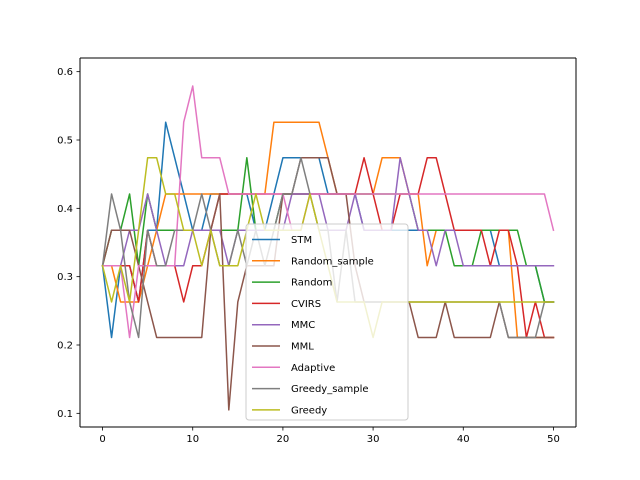 This screenshot has height=480, width=640. I want to click on x-tick-label: 0, so click(102, 439).